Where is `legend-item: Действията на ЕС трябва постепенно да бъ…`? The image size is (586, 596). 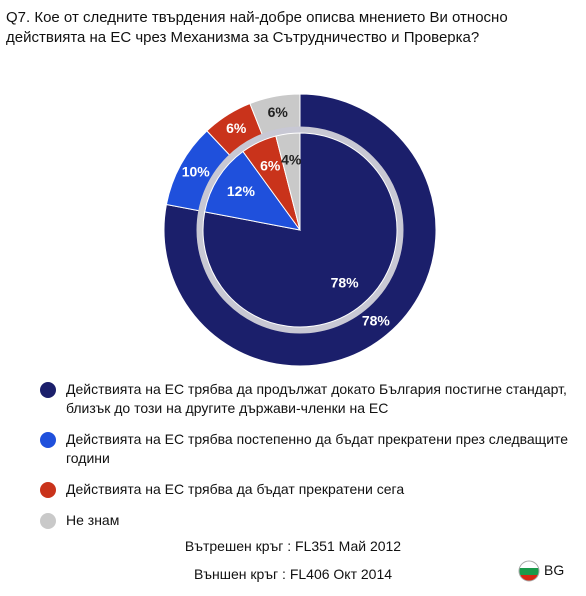
legend-item: Действията на ЕС трябва постепенно да бъ… is located at coordinates (310, 449).